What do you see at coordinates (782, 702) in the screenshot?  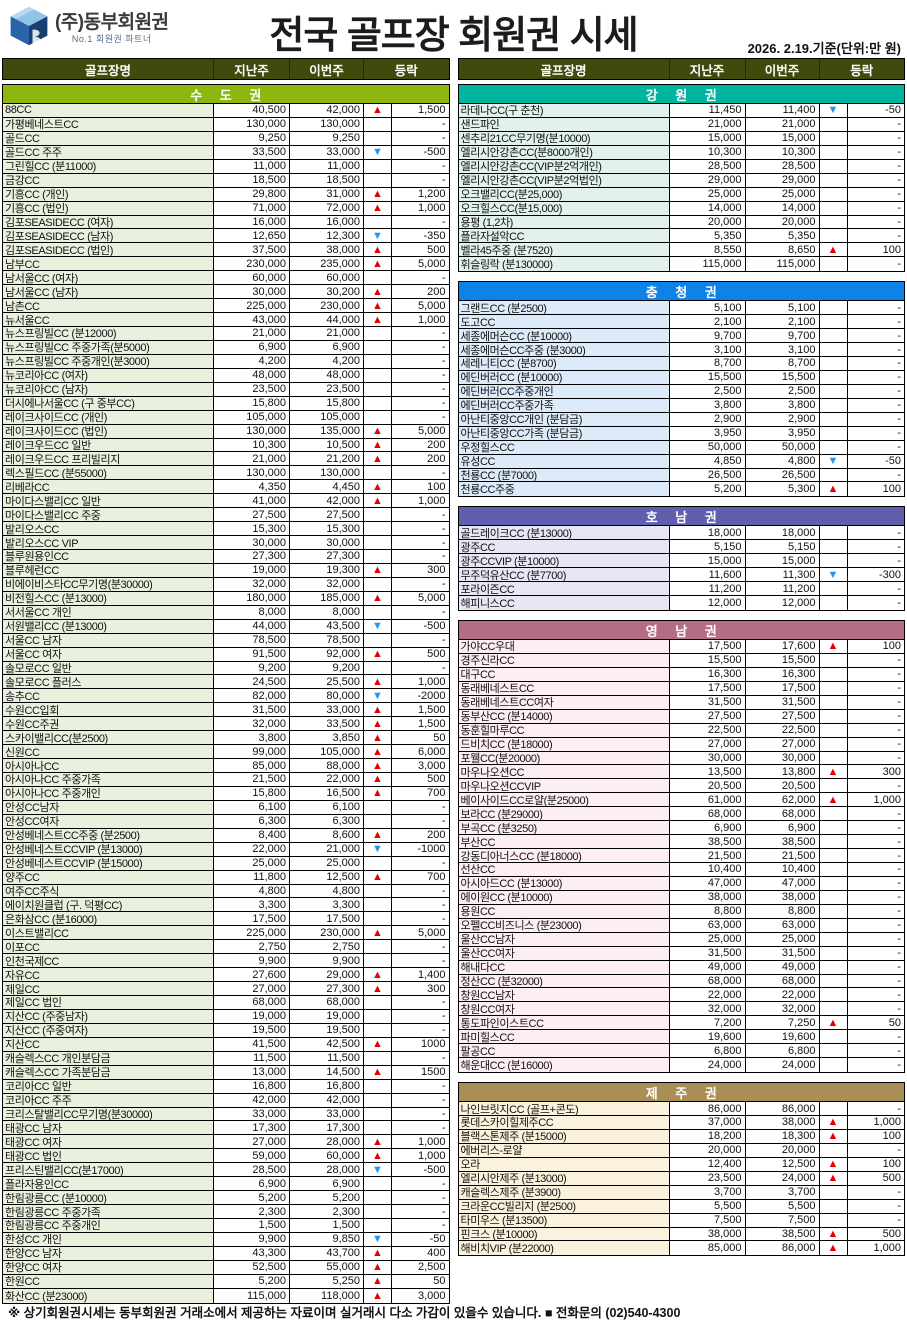 I see `this-week-cell: 31,500` at bounding box center [782, 702].